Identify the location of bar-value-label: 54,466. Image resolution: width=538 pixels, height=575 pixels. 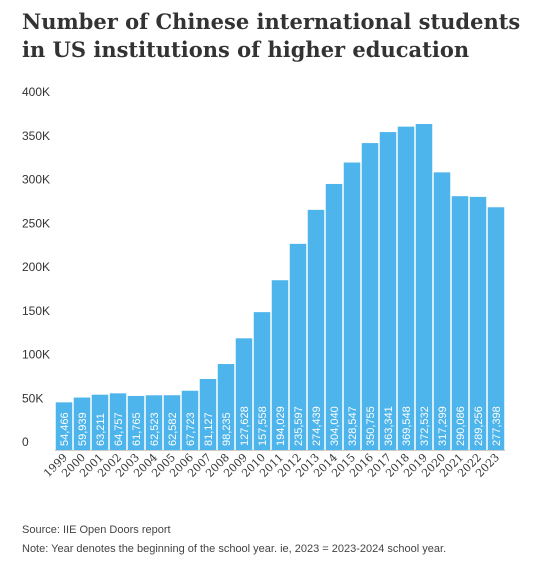
(65, 429).